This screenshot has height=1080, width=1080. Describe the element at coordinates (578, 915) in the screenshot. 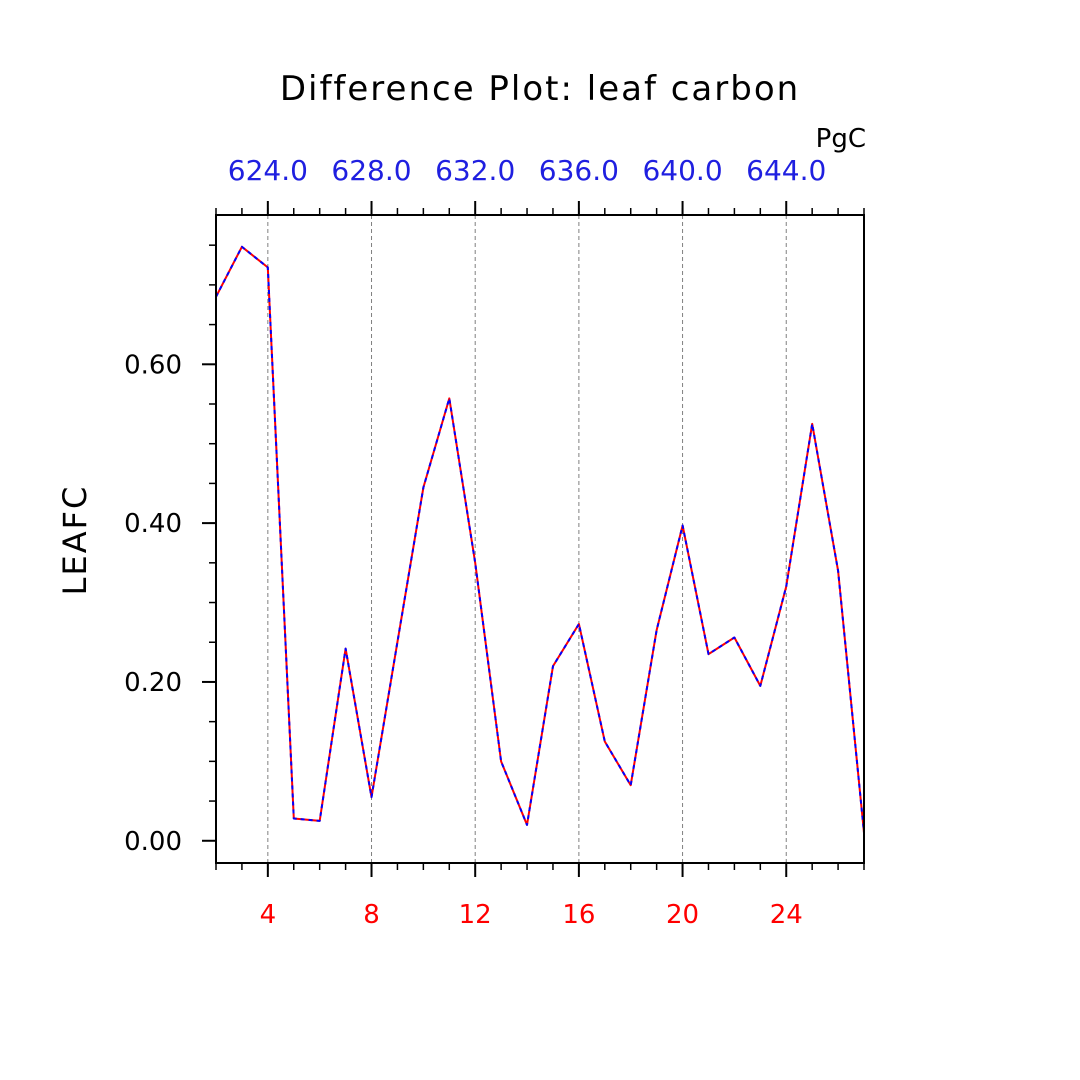

I see `x-tick-label: 16` at that location.